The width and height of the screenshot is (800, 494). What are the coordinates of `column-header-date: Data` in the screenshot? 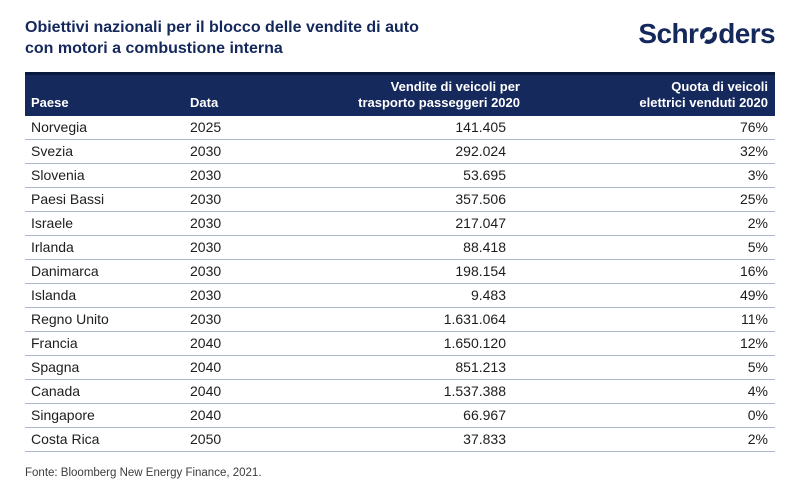 It's located at (260, 94).